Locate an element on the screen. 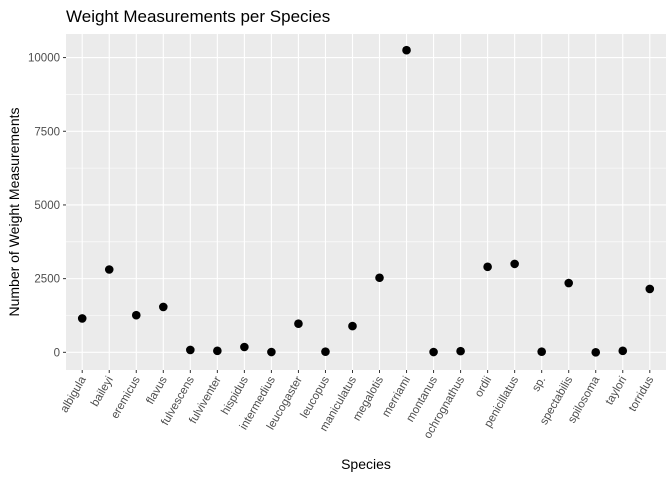 Image resolution: width=672 pixels, height=480 pixels. y-axis-title: Number of Weight Measurements is located at coordinates (14, 211).